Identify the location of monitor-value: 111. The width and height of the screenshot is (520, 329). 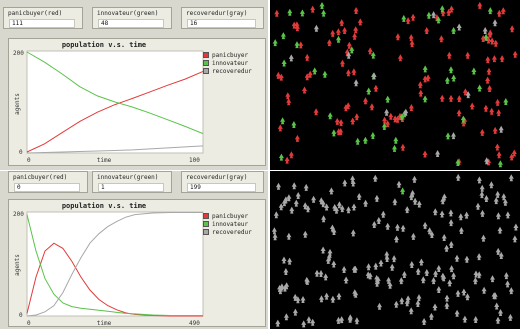
(42, 23).